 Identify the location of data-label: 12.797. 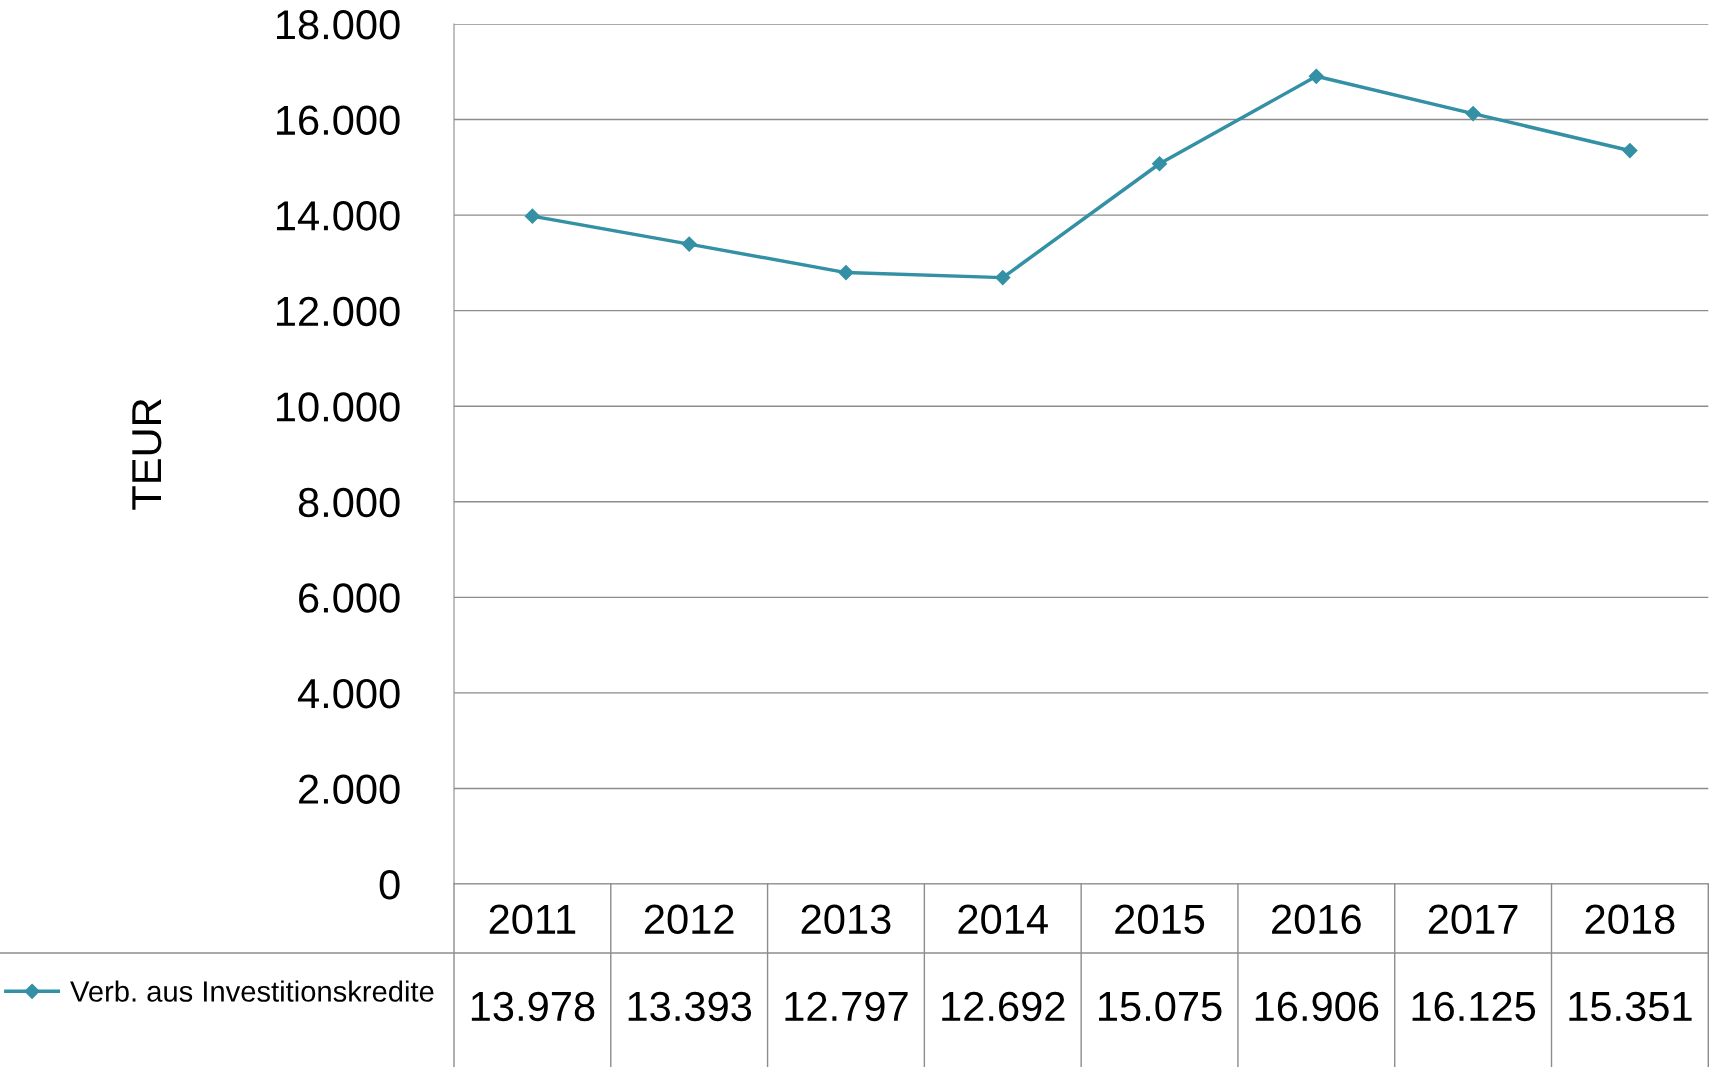
(846, 1006).